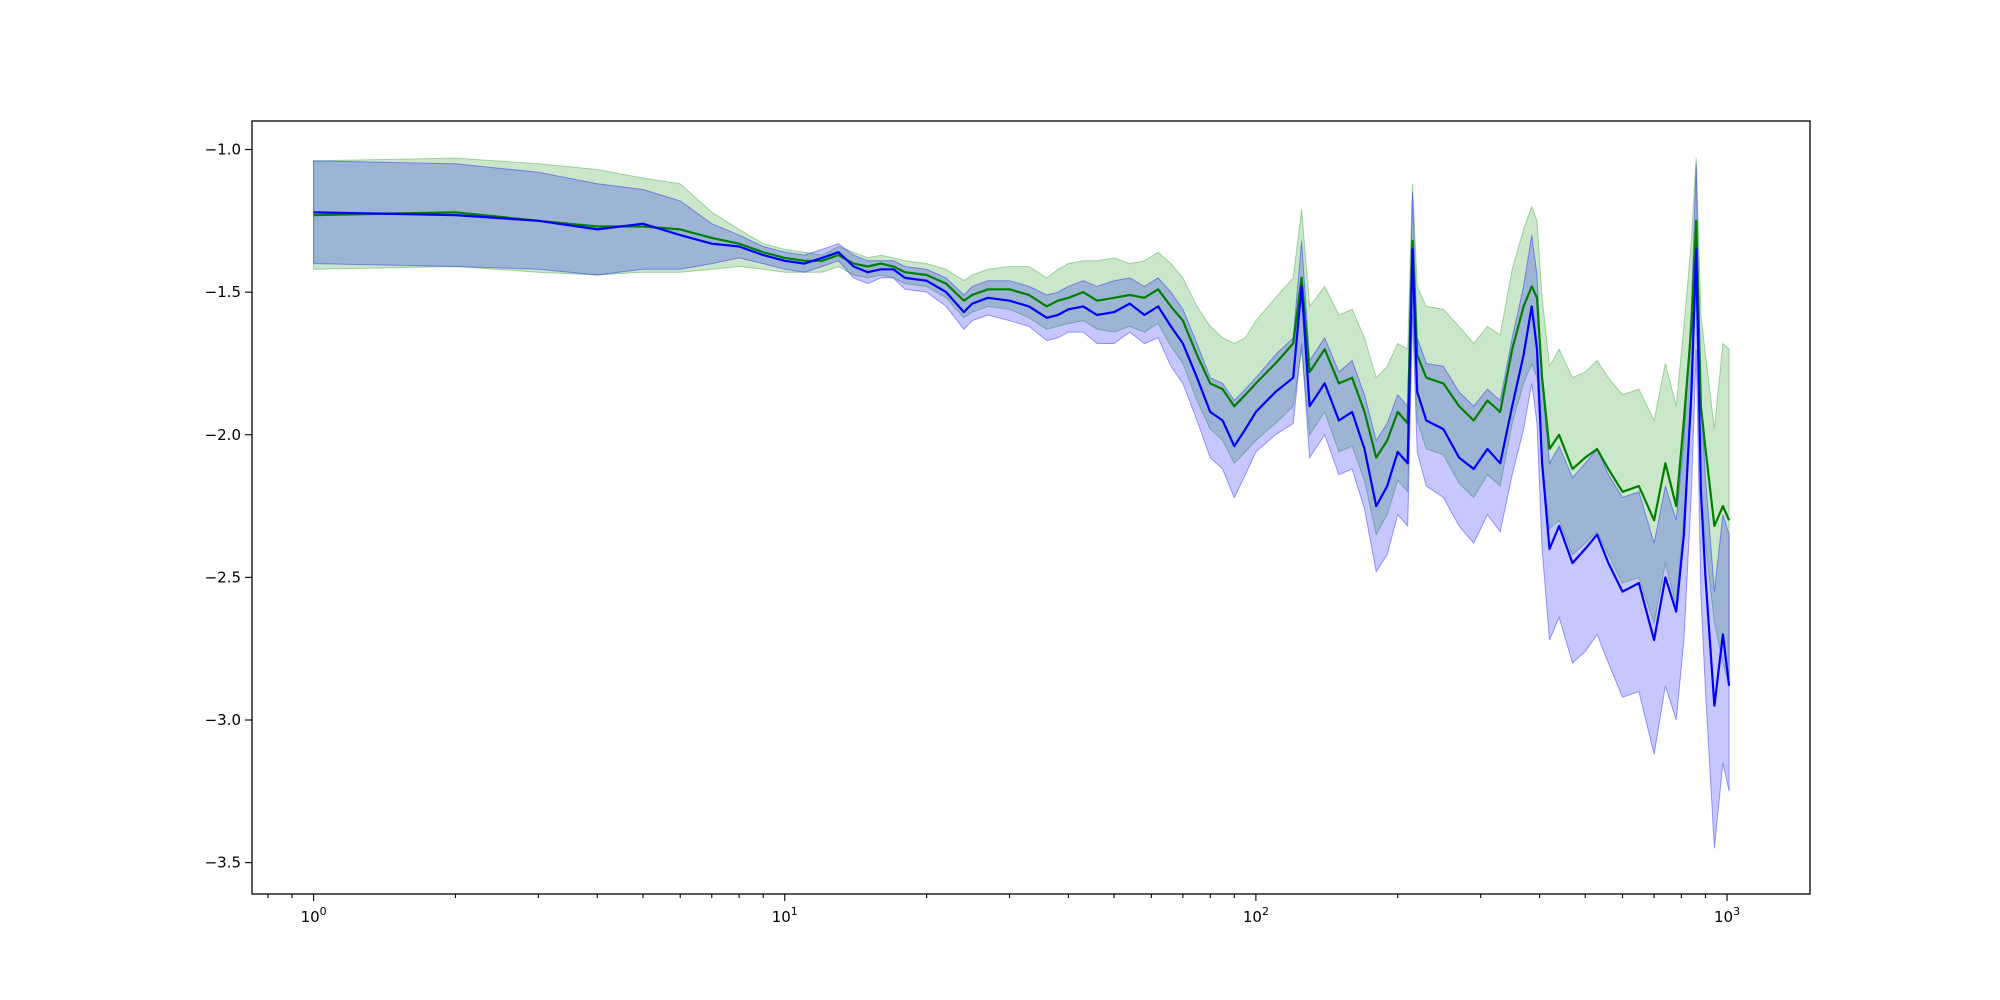  What do you see at coordinates (223, 720) in the screenshot?
I see `y-tick-label: −3.0` at bounding box center [223, 720].